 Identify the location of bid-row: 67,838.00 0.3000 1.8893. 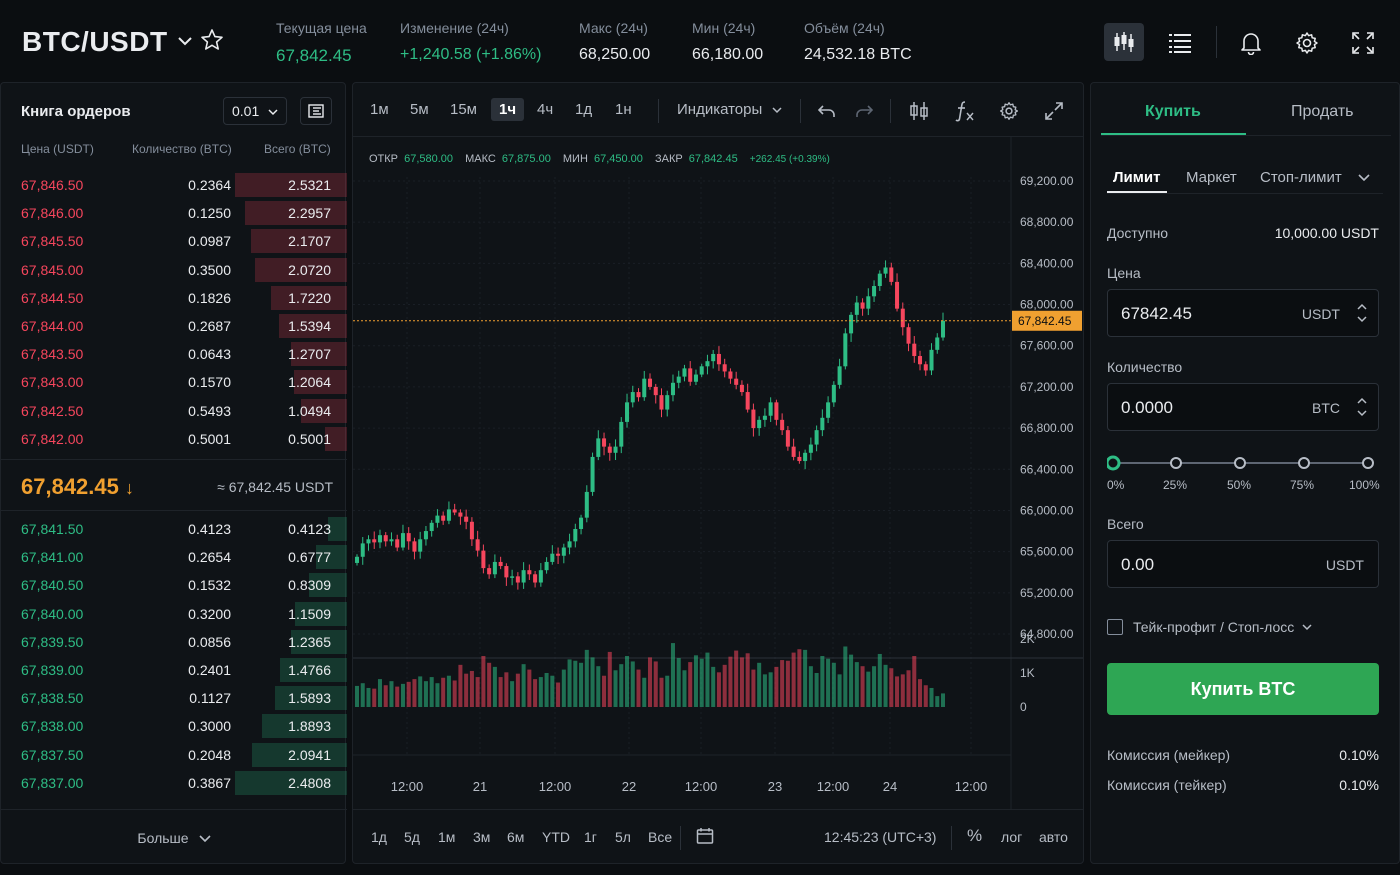
(174, 726).